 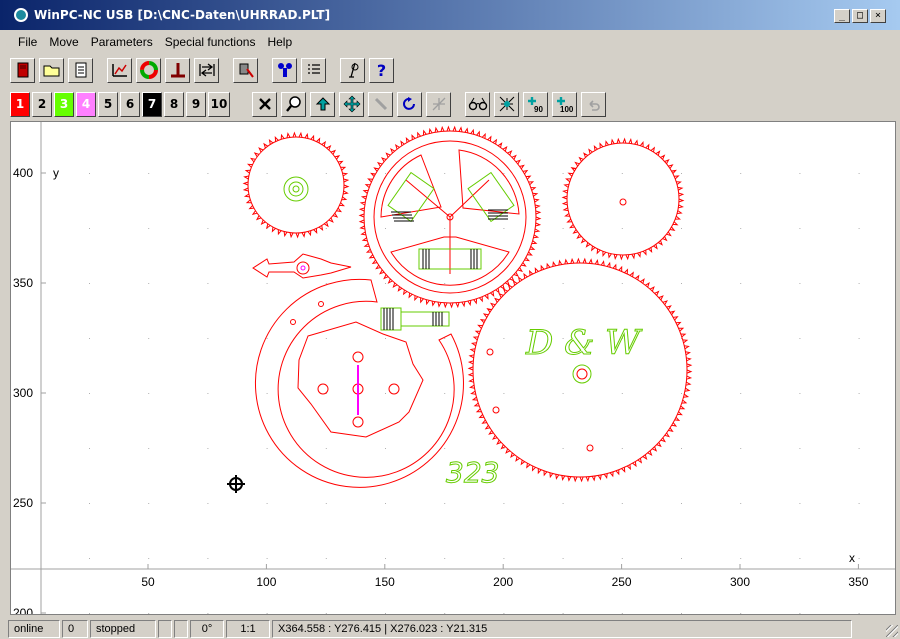 I want to click on reference-button, so click(x=206, y=70).